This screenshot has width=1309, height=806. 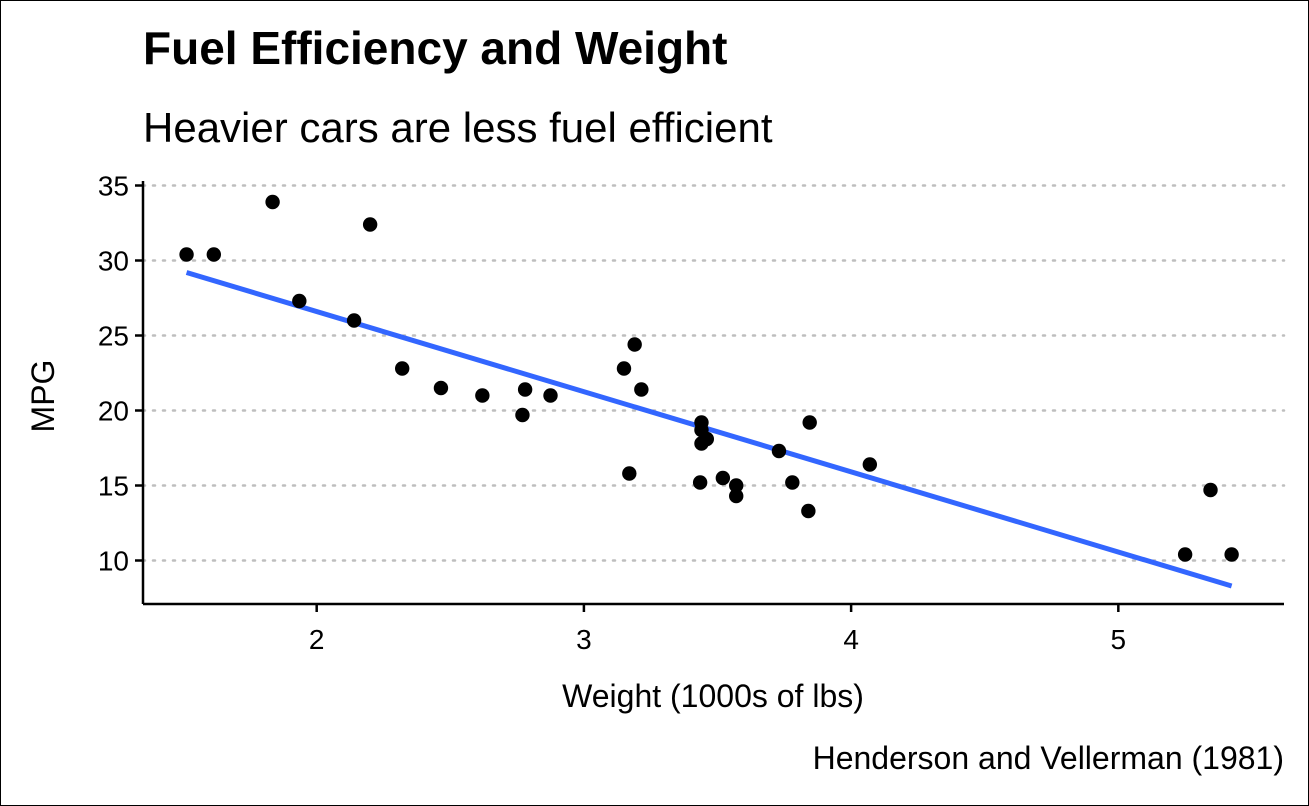 What do you see at coordinates (584, 639) in the screenshot?
I see `x-tick-label: 3` at bounding box center [584, 639].